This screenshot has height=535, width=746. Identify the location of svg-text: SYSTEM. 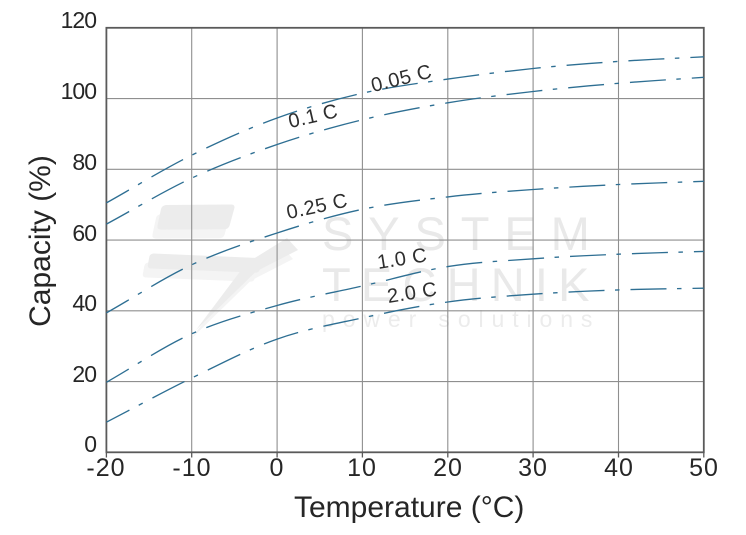
(463, 233).